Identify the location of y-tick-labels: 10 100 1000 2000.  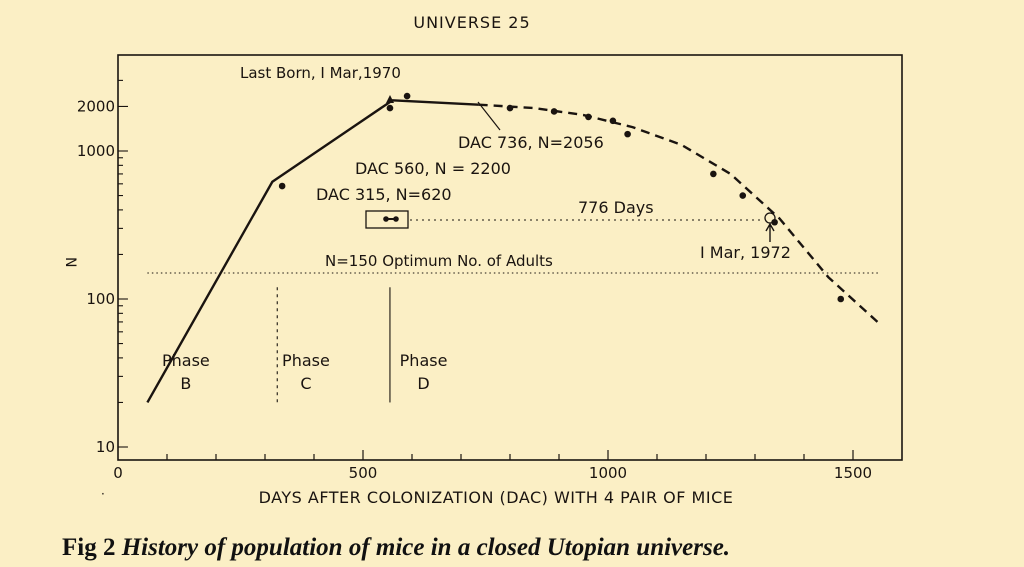
(96, 276).